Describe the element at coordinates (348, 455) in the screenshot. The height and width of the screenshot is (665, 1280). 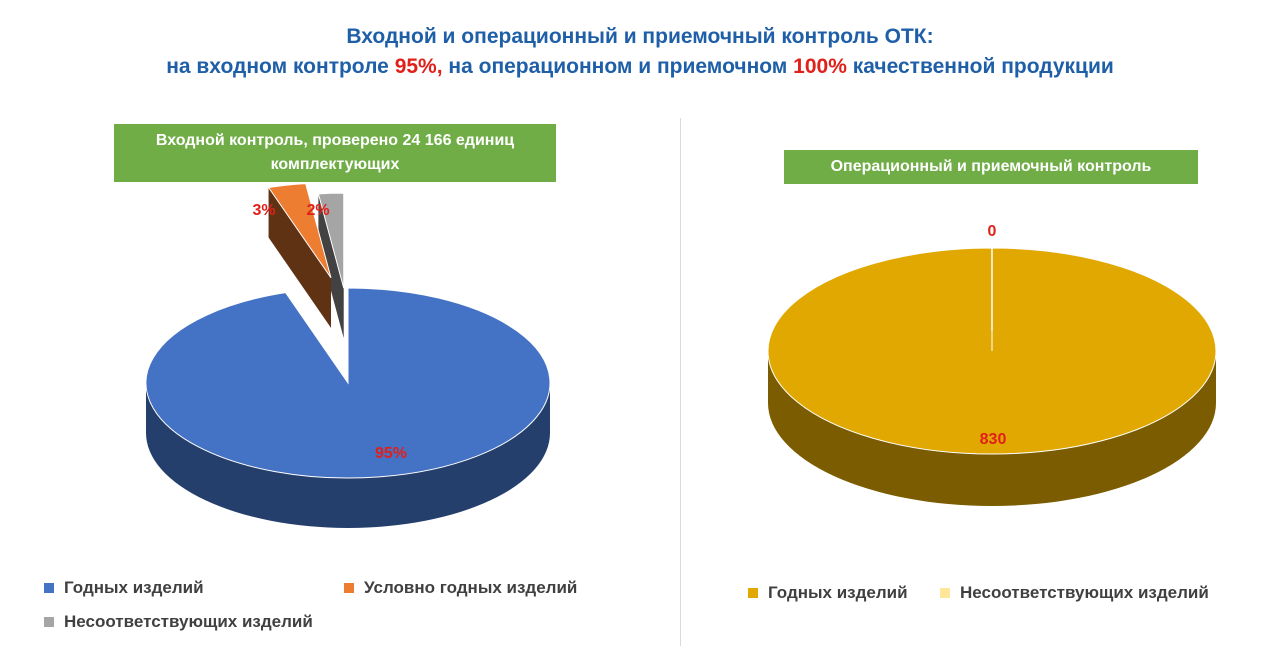
I see `pie1-slice-good-side` at that location.